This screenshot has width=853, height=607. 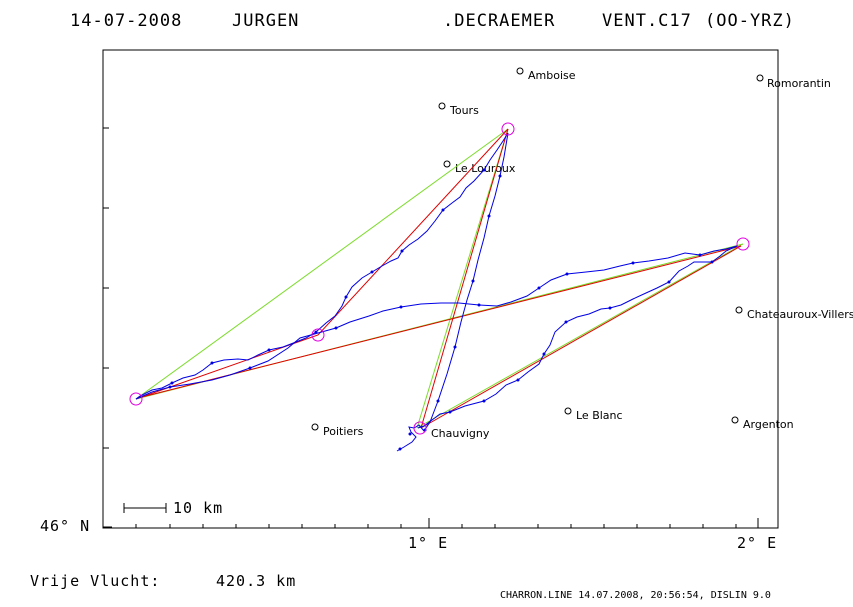 What do you see at coordinates (126, 21) in the screenshot?
I see `flight-date: 14-07-2008` at bounding box center [126, 21].